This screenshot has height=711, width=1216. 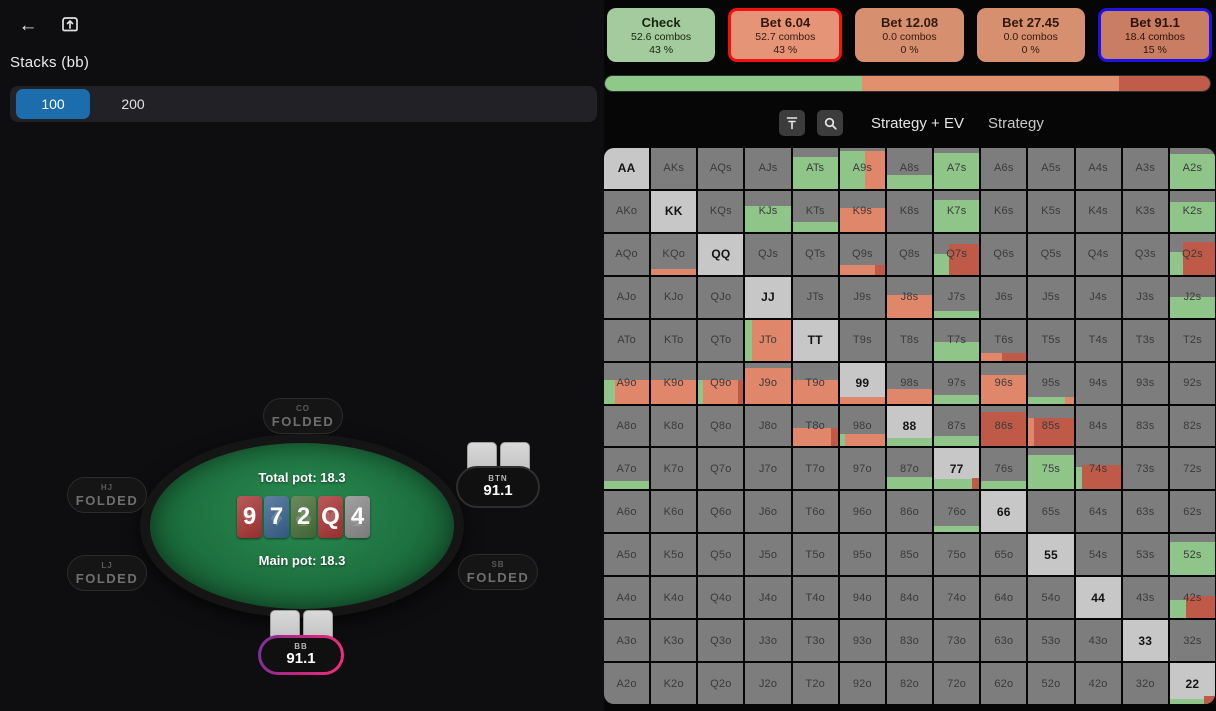 What do you see at coordinates (1098, 254) in the screenshot?
I see `hand-cell-Q4s: Q4s` at bounding box center [1098, 254].